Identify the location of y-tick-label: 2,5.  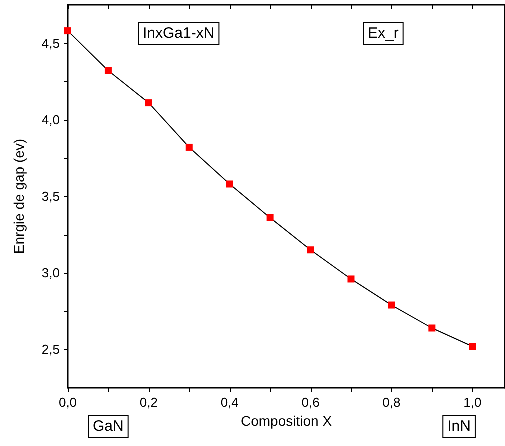
(51, 350).